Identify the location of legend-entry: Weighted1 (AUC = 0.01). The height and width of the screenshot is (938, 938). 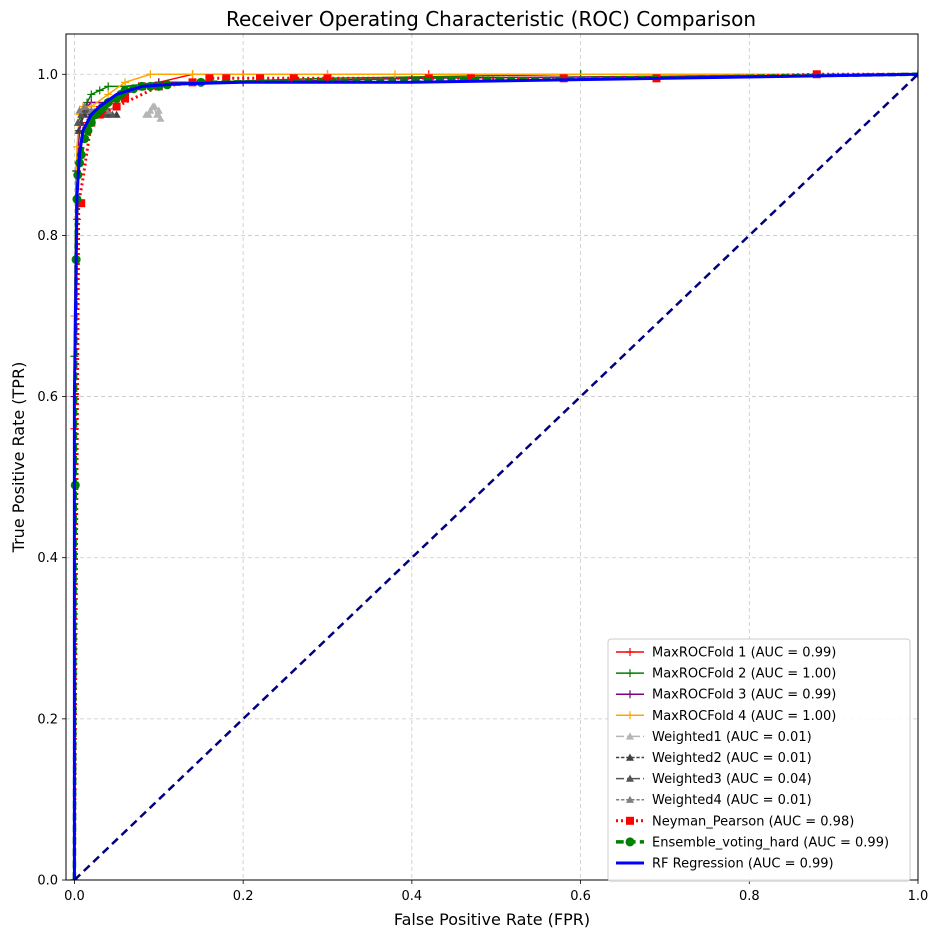
(714, 737).